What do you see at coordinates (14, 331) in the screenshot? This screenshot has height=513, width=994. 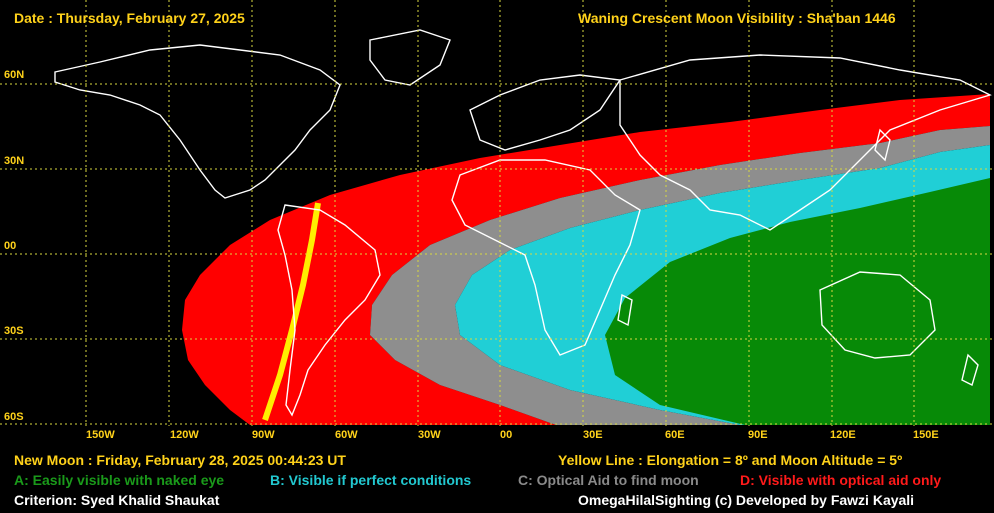 I see `lat-label-30s: 30S` at bounding box center [14, 331].